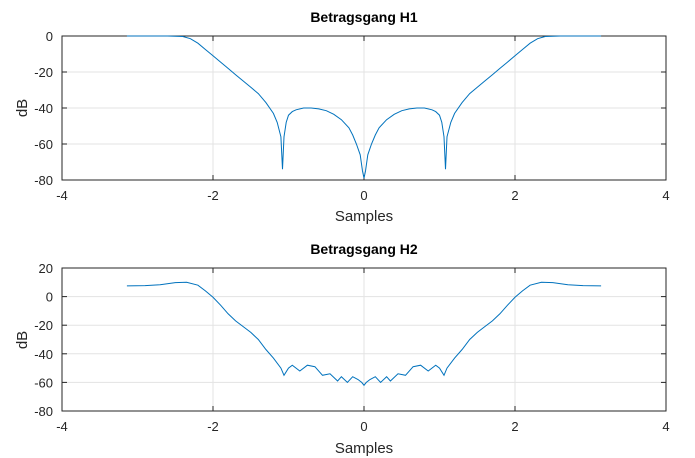 Image resolution: width=695 pixels, height=458 pixels. Describe the element at coordinates (46, 268) in the screenshot. I see `y-tick-label: 20` at that location.